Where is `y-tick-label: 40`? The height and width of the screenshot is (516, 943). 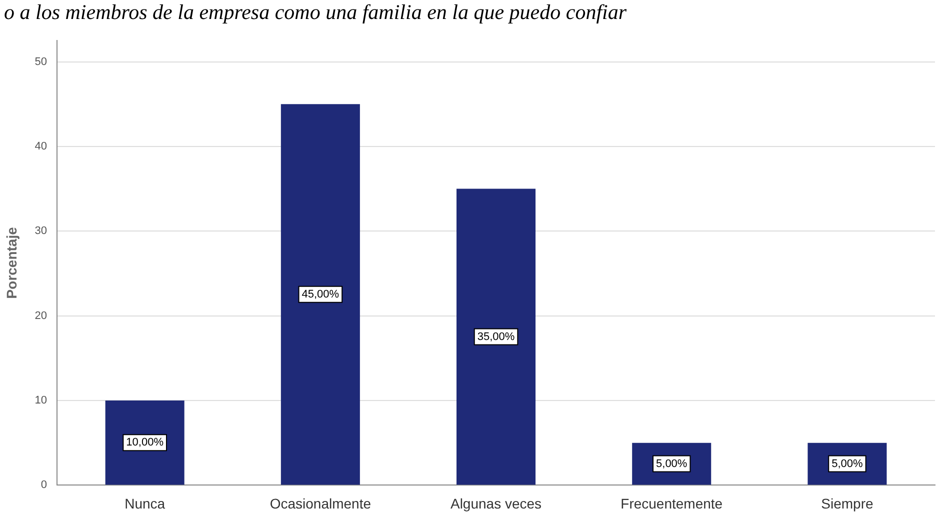 y-tick-label: 40 is located at coordinates (41, 146).